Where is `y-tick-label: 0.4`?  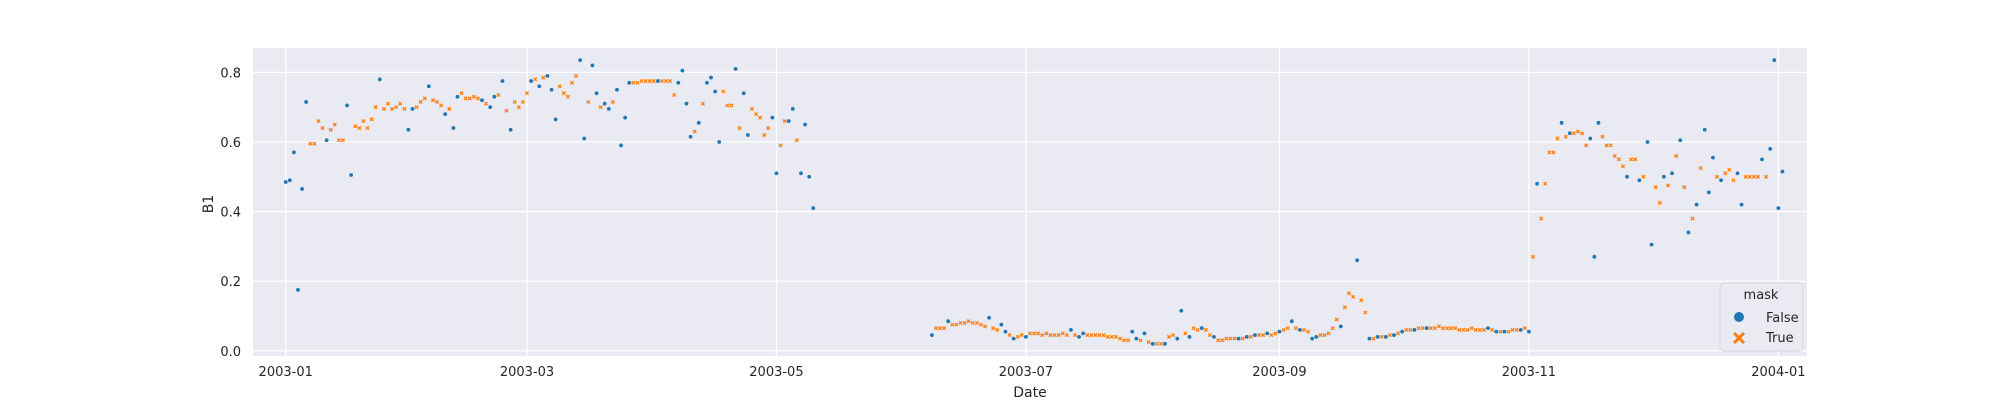 y-tick-label: 0.4 is located at coordinates (230, 213).